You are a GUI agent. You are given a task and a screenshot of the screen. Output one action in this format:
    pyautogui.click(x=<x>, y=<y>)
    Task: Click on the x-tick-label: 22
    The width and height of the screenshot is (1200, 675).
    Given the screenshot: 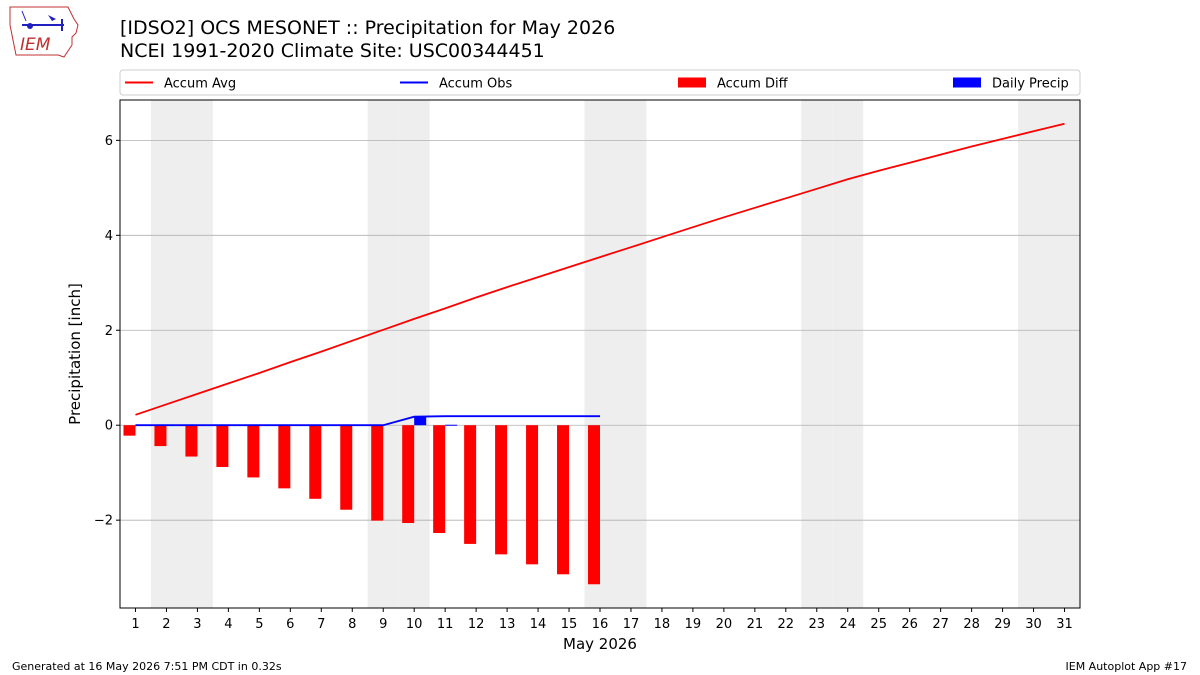 What is the action you would take?
    pyautogui.click(x=786, y=624)
    